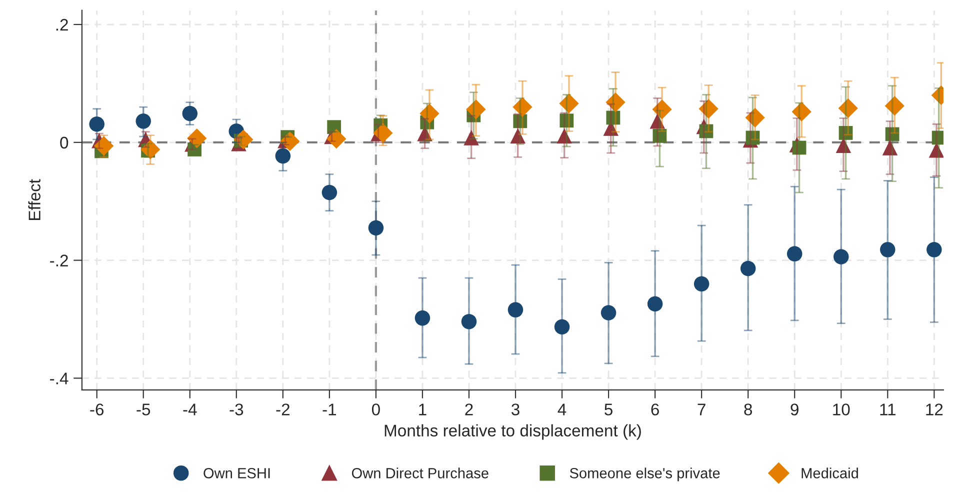 The width and height of the screenshot is (953, 493). I want to click on x-axis-title: Months relative to displacement (k), so click(512, 432).